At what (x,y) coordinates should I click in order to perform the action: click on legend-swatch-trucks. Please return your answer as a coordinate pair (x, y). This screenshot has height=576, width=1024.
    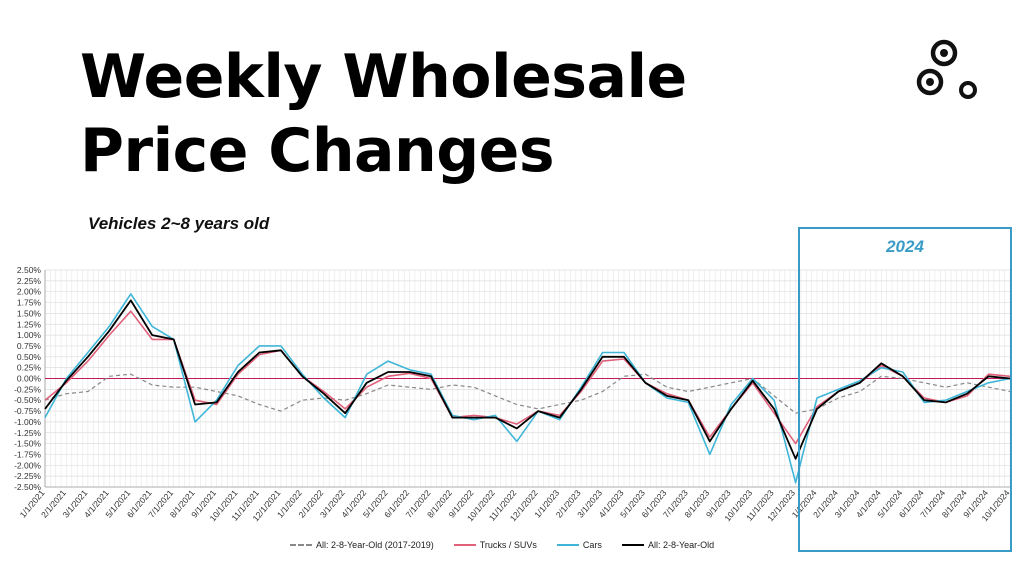
    Looking at the image, I should click on (464, 545).